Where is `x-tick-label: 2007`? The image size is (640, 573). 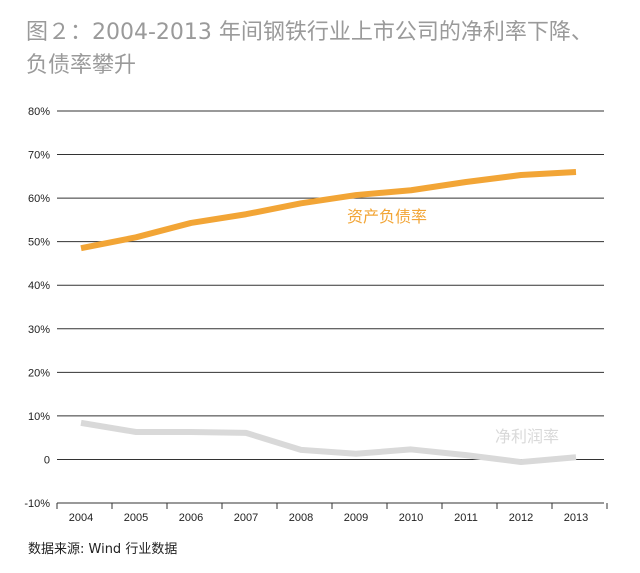
x-tick-label: 2007 is located at coordinates (246, 518).